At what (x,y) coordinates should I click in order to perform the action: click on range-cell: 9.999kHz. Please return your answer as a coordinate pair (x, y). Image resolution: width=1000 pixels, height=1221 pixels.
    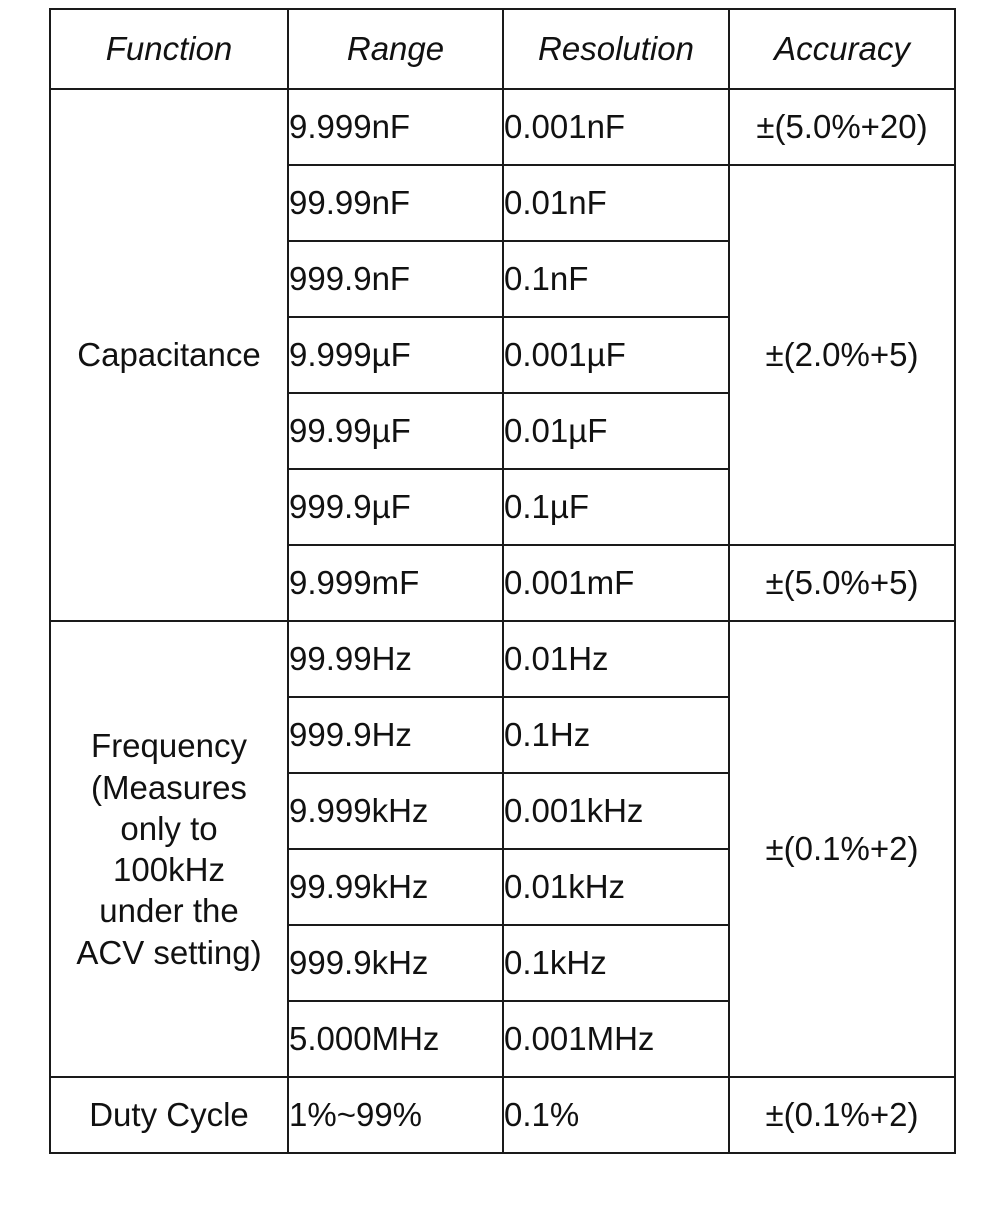
    Looking at the image, I should click on (395, 811).